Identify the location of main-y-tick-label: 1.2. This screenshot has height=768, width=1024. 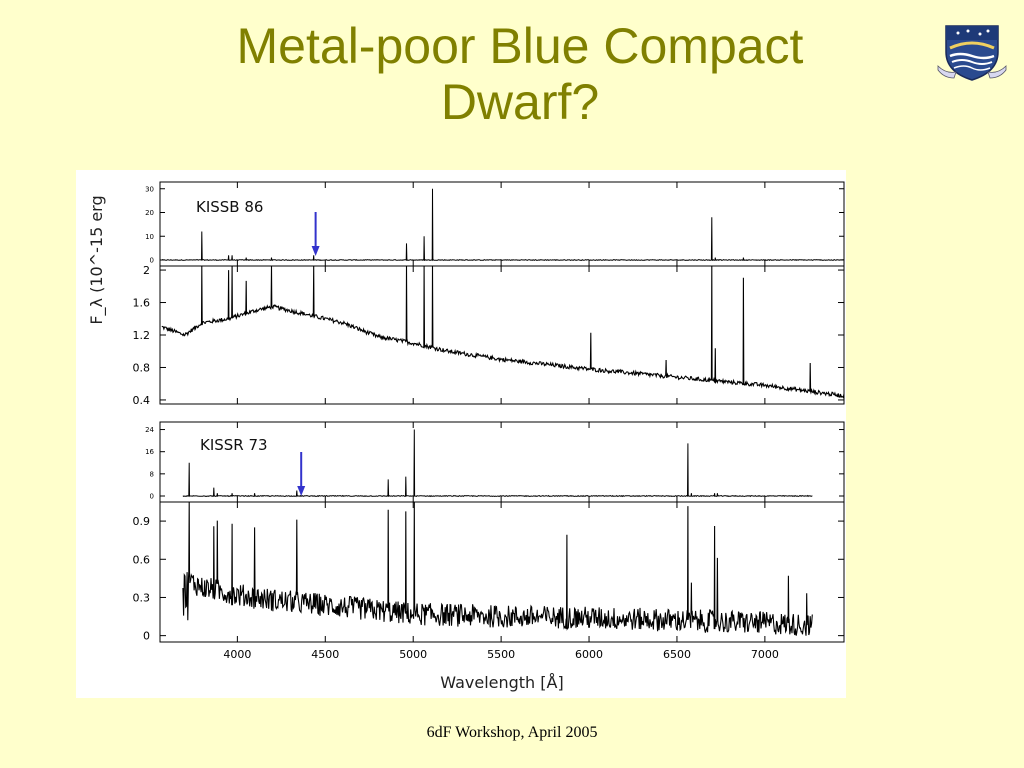
(142, 335).